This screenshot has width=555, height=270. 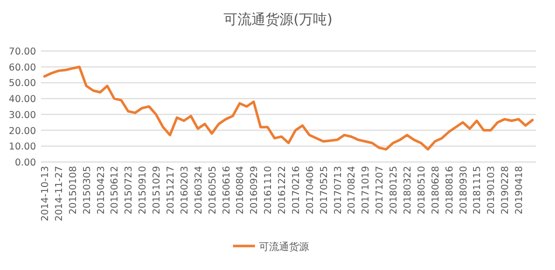 I want to click on x-tick-label: 20180816, so click(x=450, y=190).